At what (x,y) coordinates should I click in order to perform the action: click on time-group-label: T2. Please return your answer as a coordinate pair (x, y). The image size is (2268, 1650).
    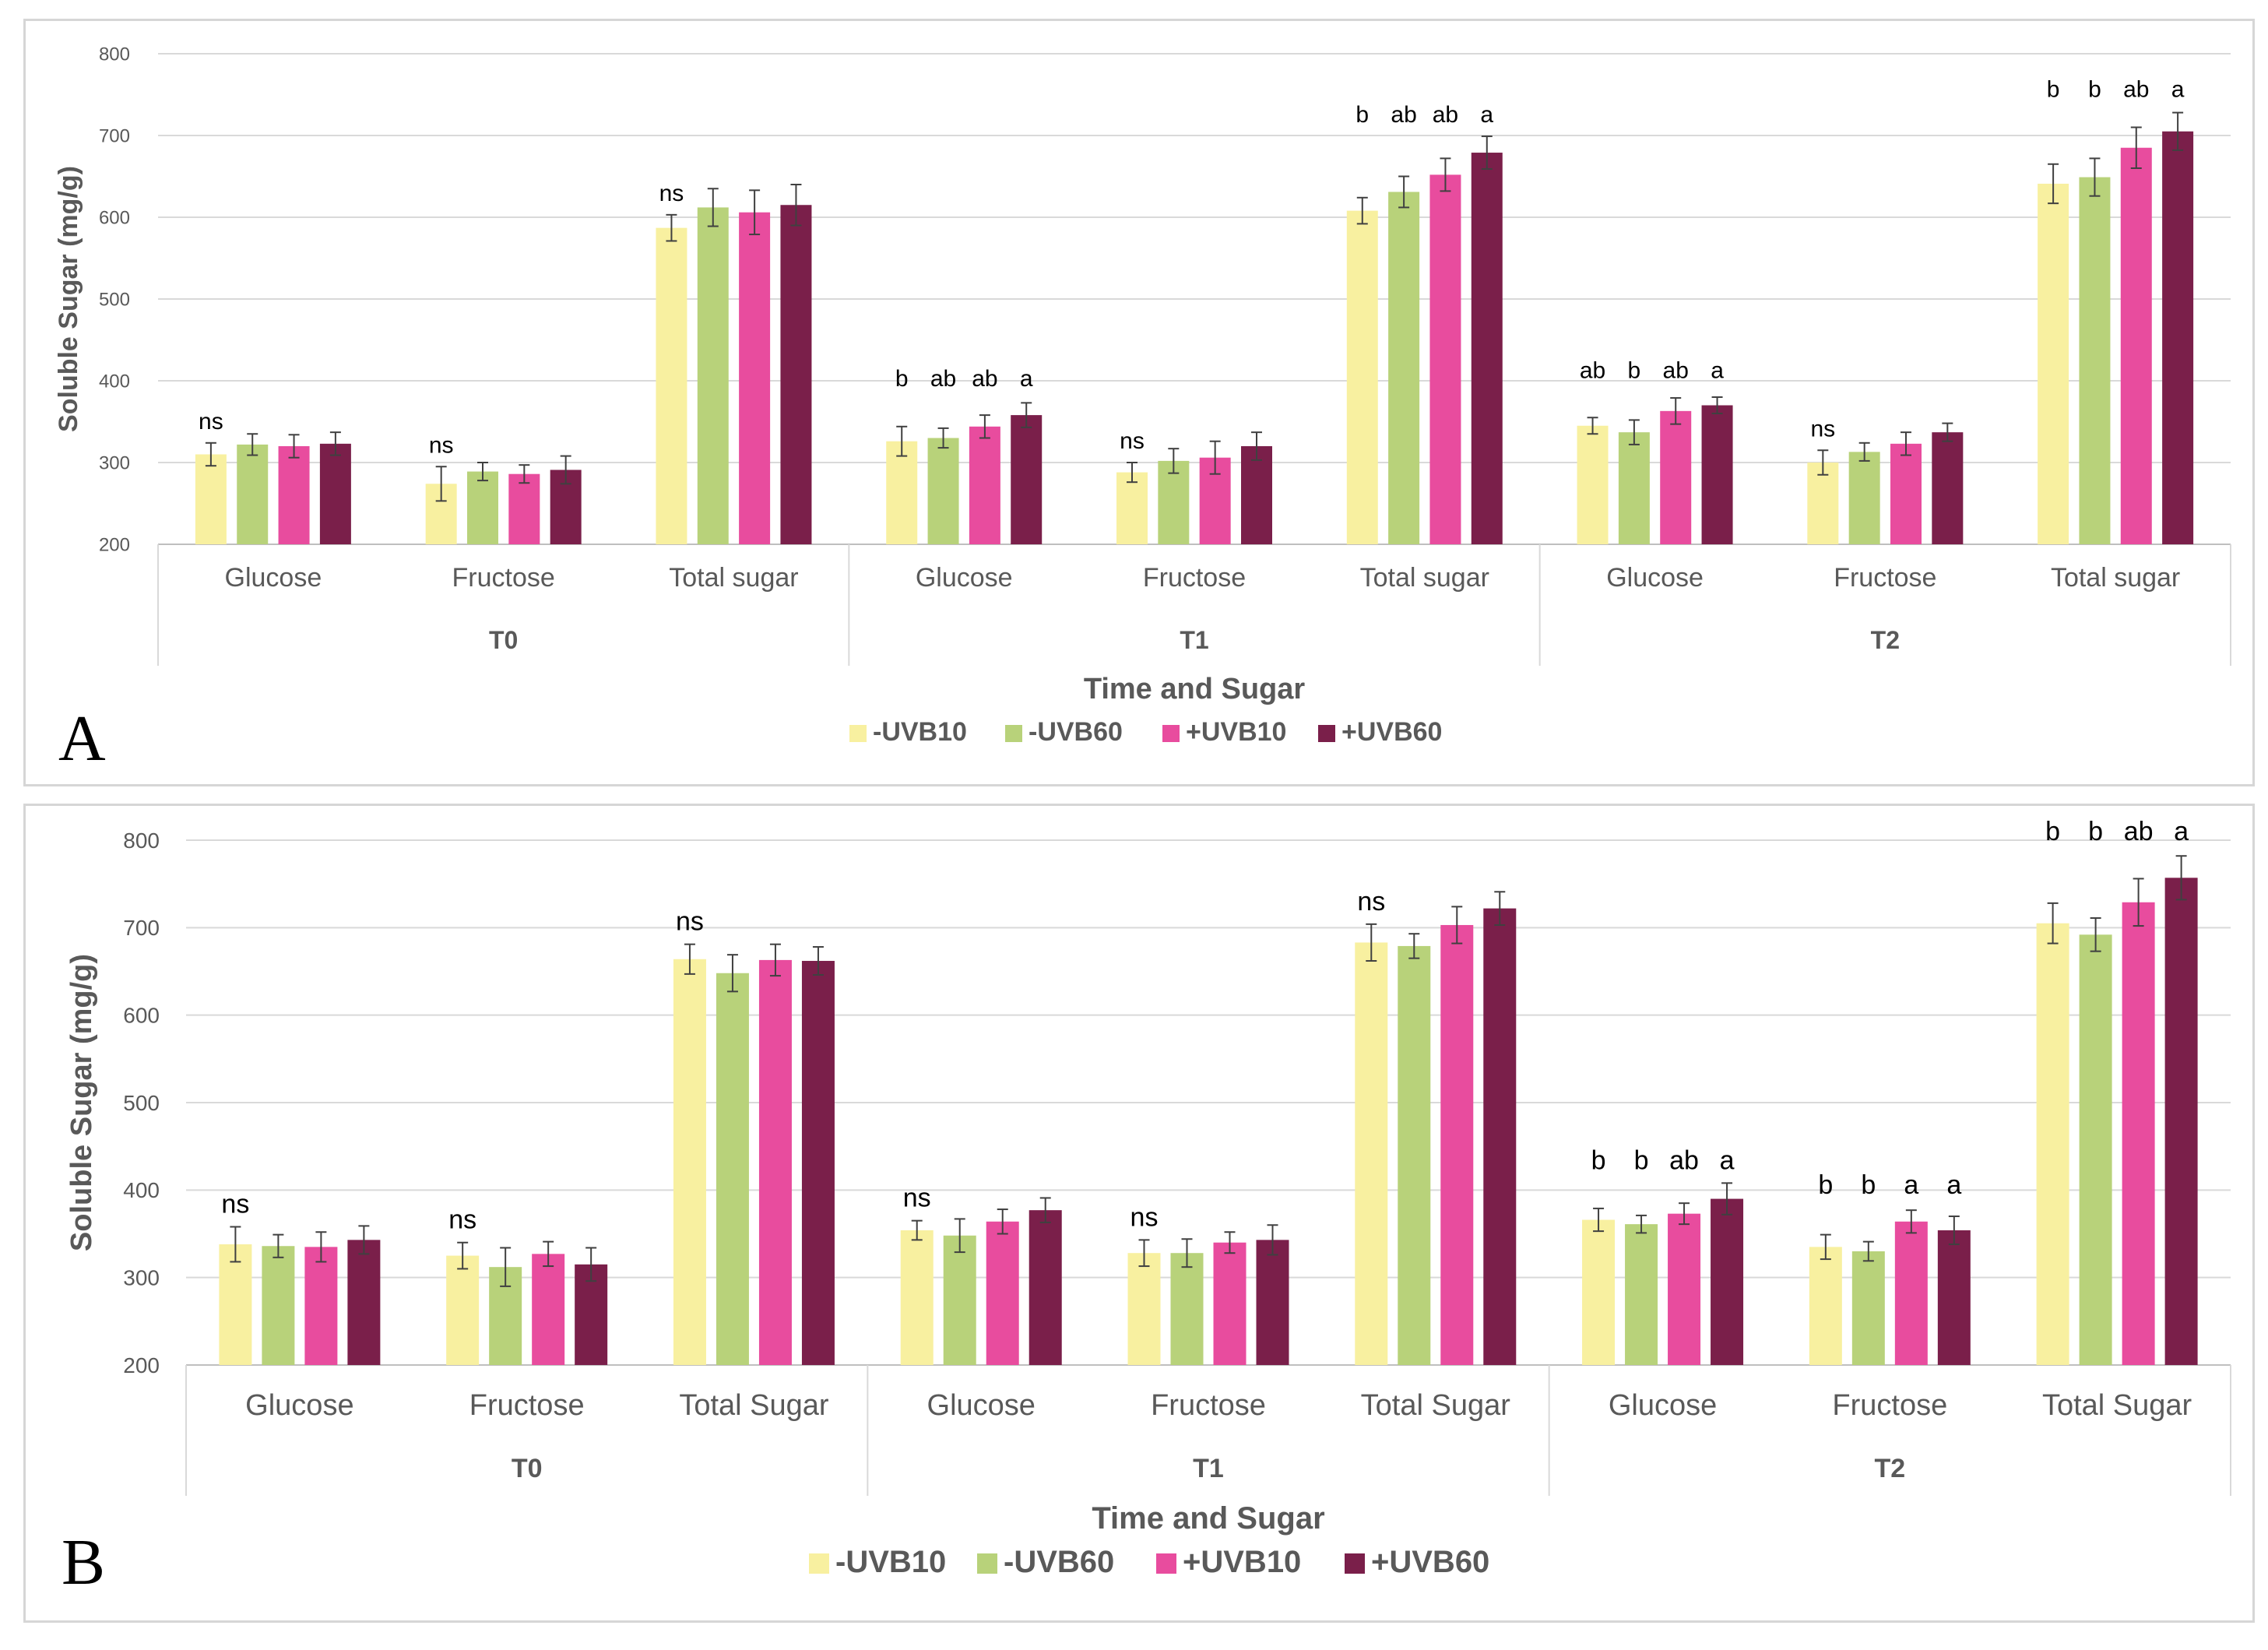
    Looking at the image, I should click on (1885, 640).